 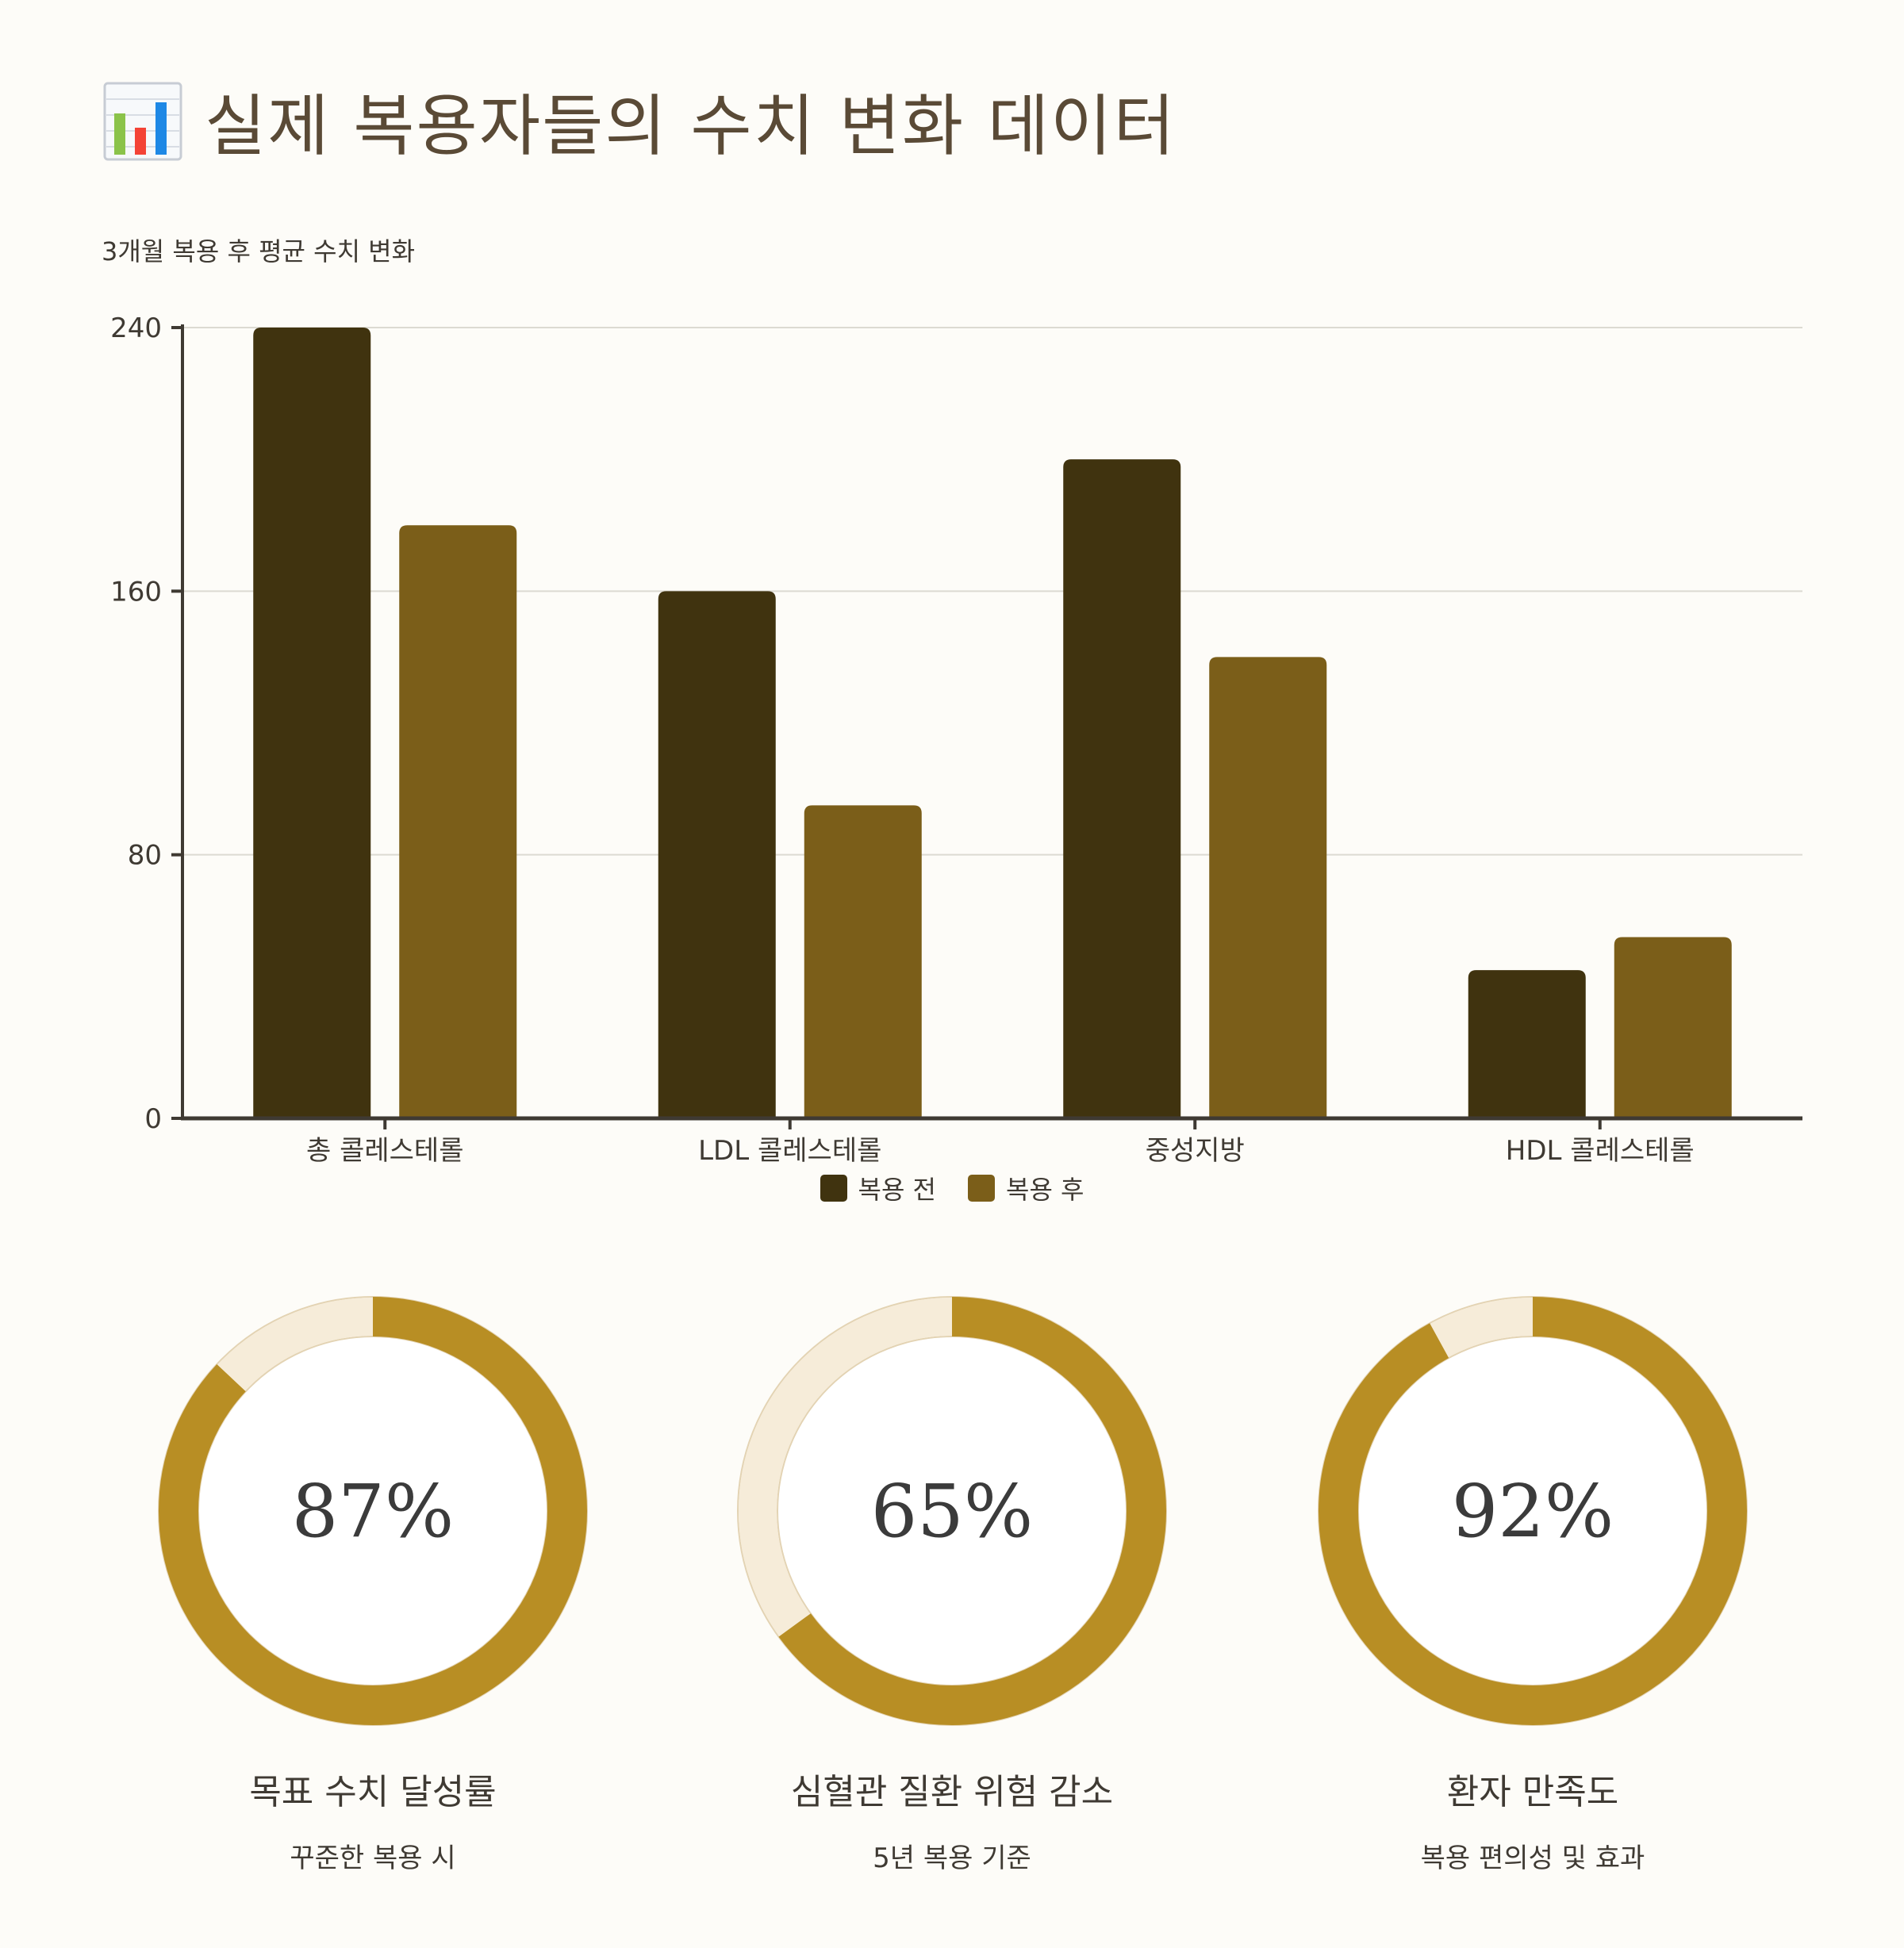 What do you see at coordinates (373, 1792) in the screenshot?
I see `stat-label: 목표 수치 달성률` at bounding box center [373, 1792].